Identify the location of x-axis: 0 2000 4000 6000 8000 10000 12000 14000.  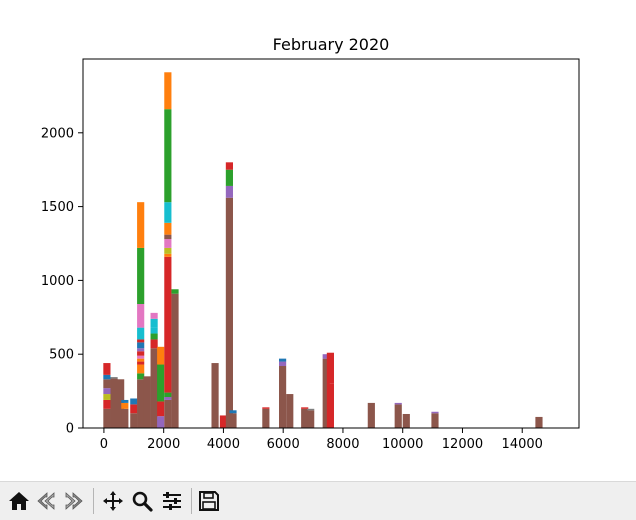
(321, 440).